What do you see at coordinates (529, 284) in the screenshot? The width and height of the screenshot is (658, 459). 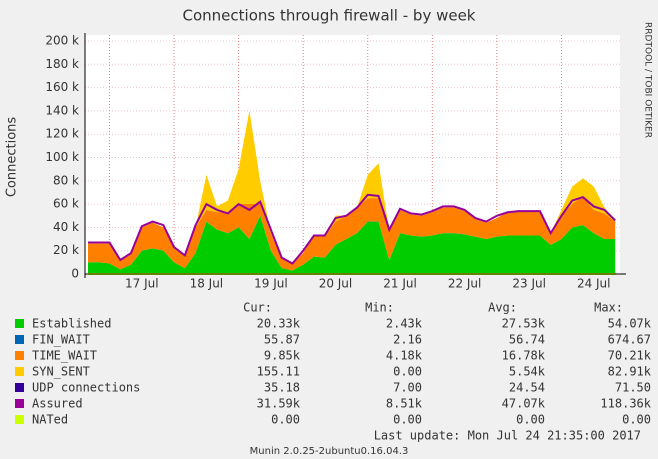 I see `x-tick-label: 23 Jul` at bounding box center [529, 284].